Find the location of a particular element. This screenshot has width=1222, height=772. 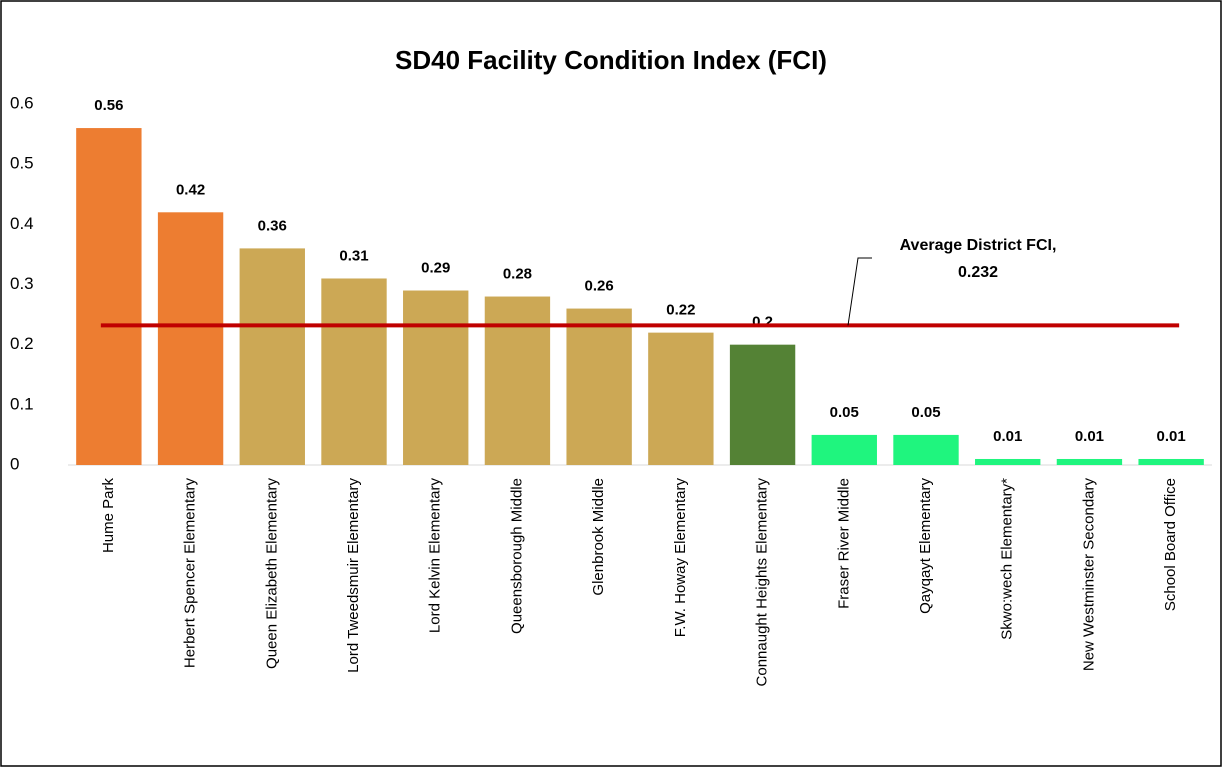

data-label: 0.22 is located at coordinates (680, 310).